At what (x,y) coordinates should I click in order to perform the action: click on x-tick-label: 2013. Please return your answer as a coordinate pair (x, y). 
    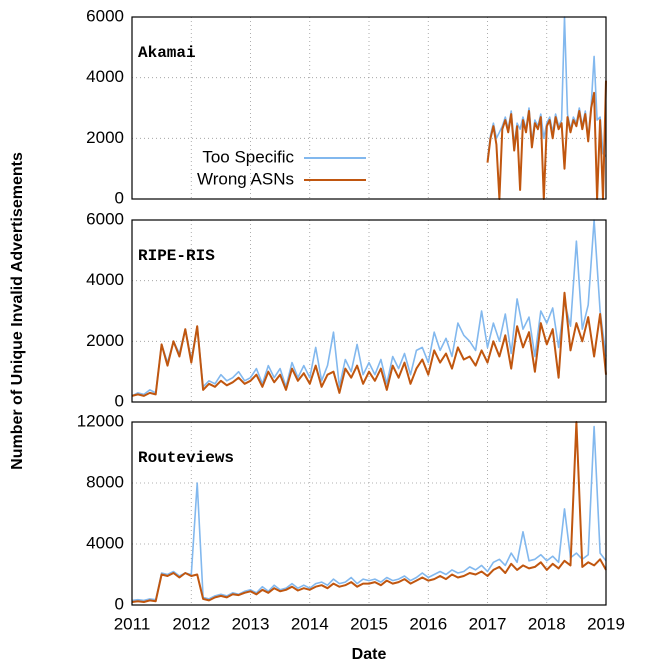
    Looking at the image, I should click on (251, 623).